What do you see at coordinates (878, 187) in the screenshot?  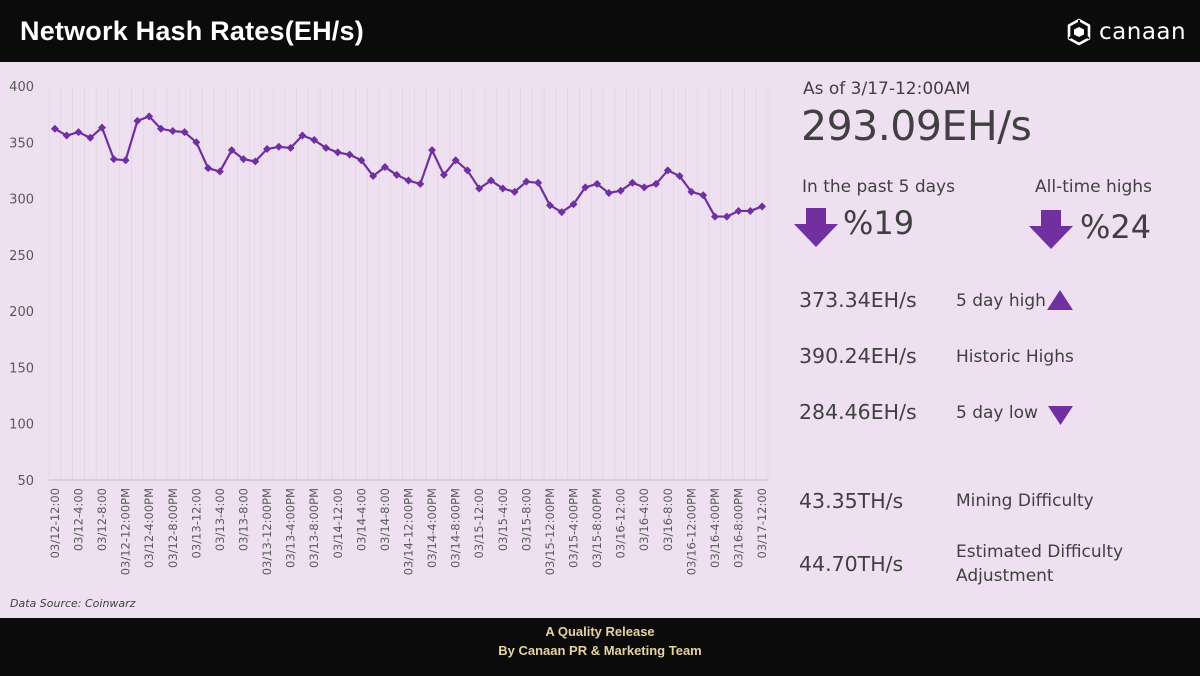 I see `past-5-days-label: In the past 5 days` at bounding box center [878, 187].